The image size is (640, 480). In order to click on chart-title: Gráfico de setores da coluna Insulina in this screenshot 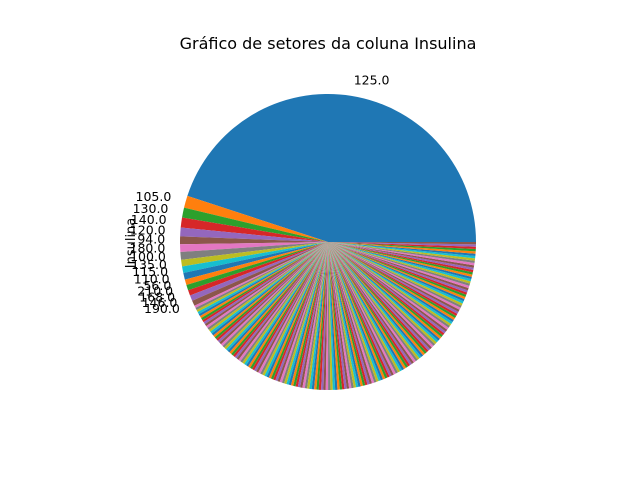, I will do `click(328, 43)`.